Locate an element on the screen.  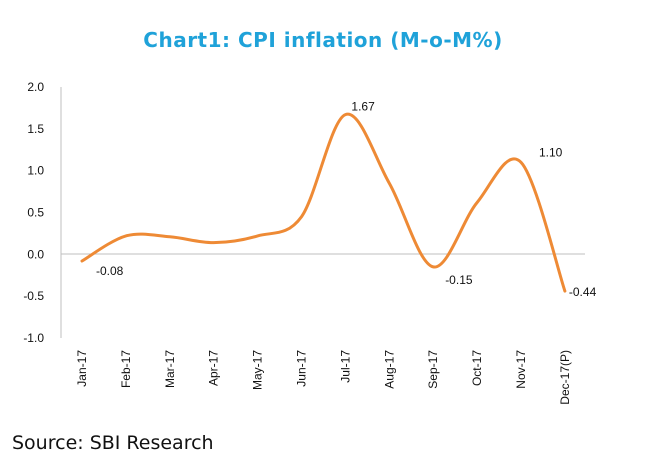
x-tick-label: Mar-17 is located at coordinates (170, 369).